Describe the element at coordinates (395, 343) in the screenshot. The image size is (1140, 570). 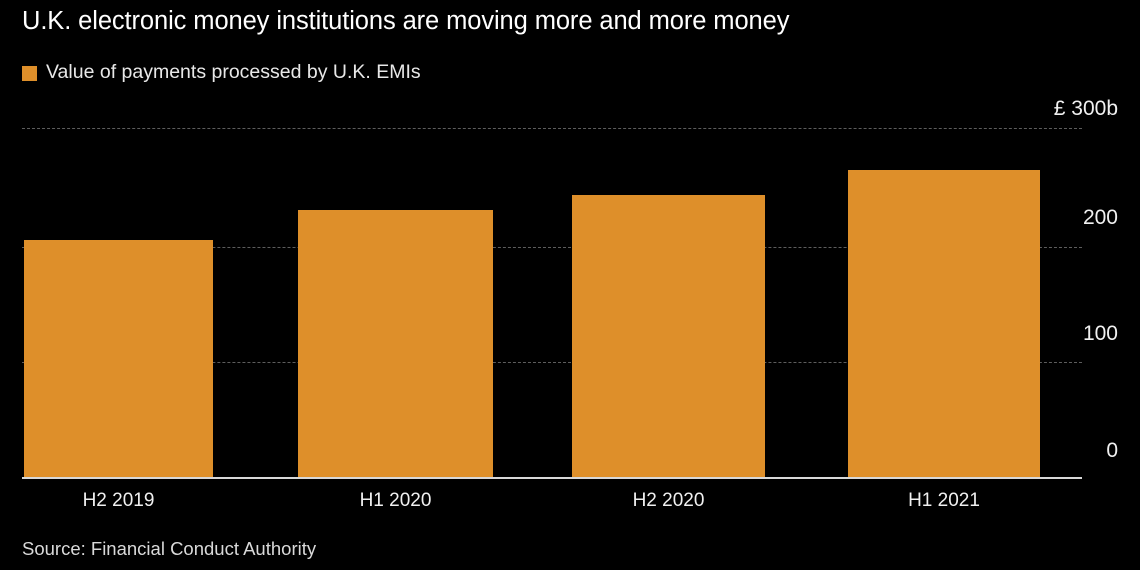
I see `bar-h1-2020` at that location.